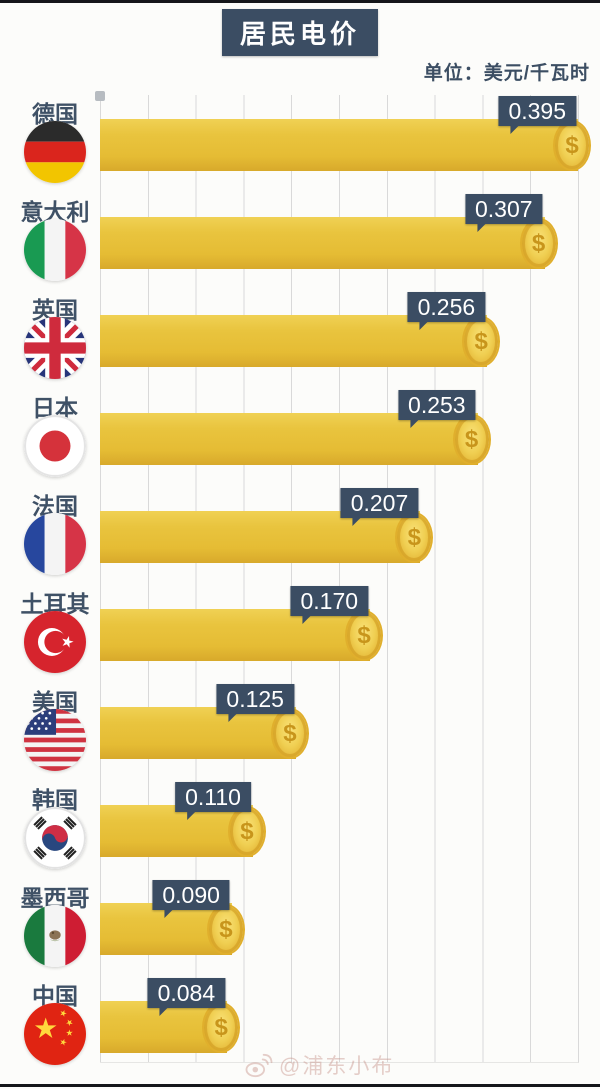  Describe the element at coordinates (186, 997) in the screenshot. I see `value-label: 0.084` at that location.